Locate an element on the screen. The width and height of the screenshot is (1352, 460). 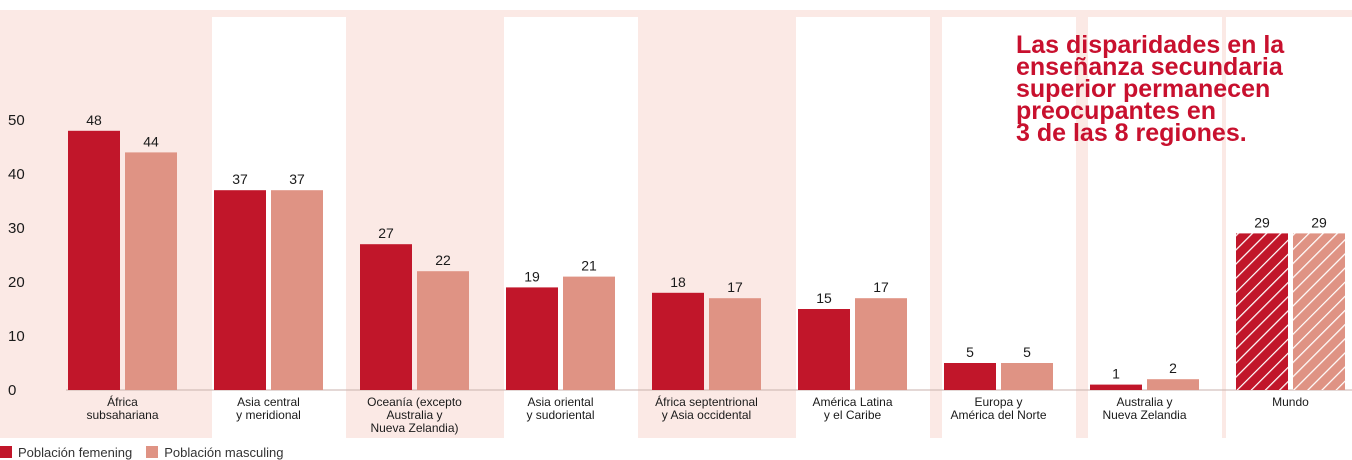
legend-label-male: Población masculing is located at coordinates (224, 452).